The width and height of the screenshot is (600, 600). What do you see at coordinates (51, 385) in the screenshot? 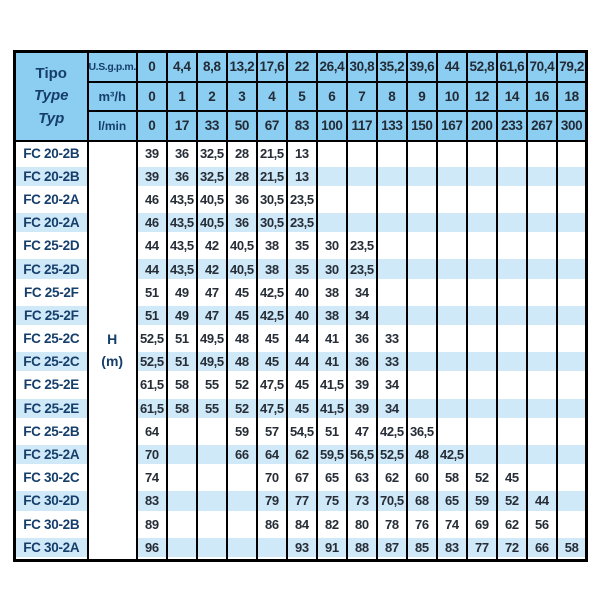
I see `model-cell: FC 25-2E` at bounding box center [51, 385].